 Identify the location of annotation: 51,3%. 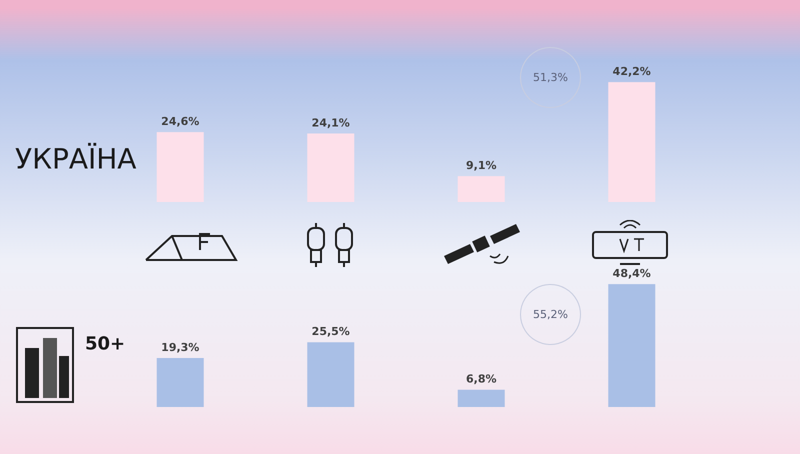
(550, 77).